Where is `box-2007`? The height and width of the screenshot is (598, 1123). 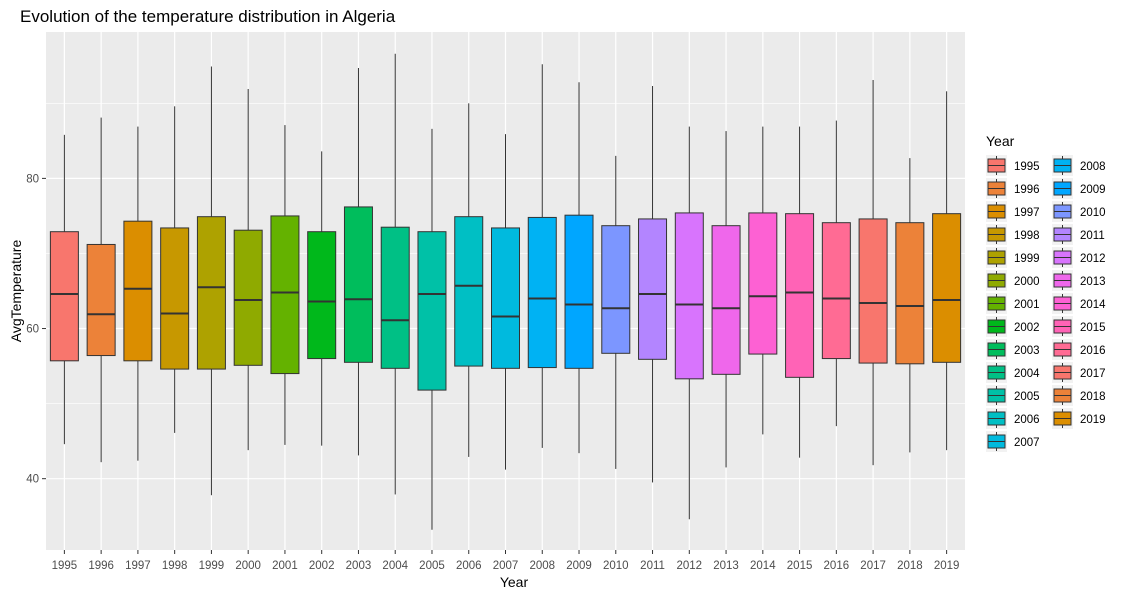 box-2007 is located at coordinates (505, 302).